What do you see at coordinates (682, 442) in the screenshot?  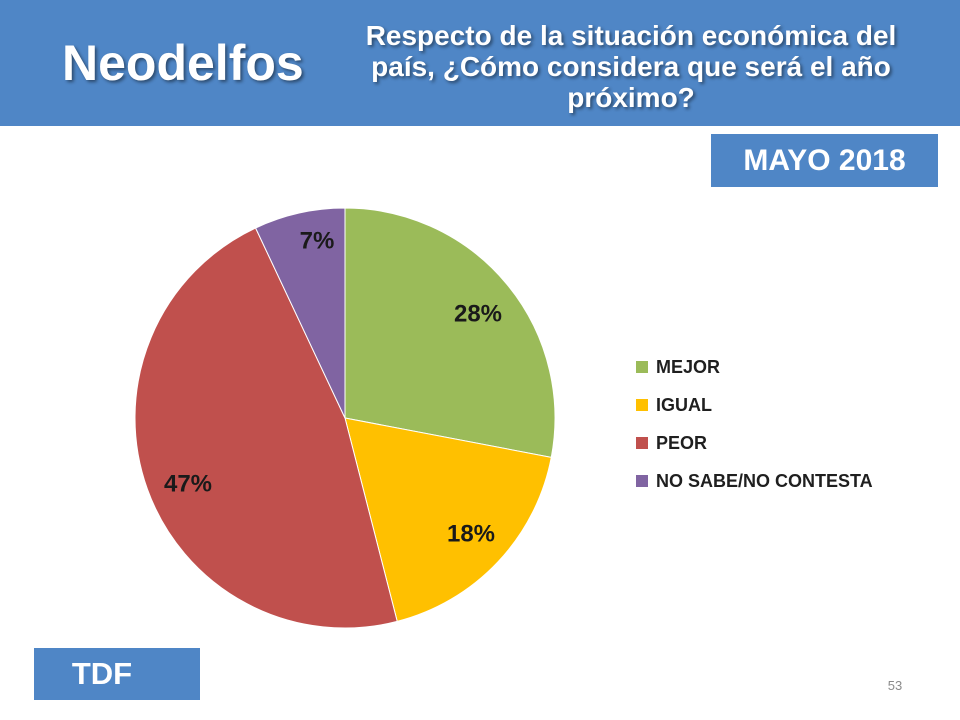 I see `legend-label: PEOR` at bounding box center [682, 442].